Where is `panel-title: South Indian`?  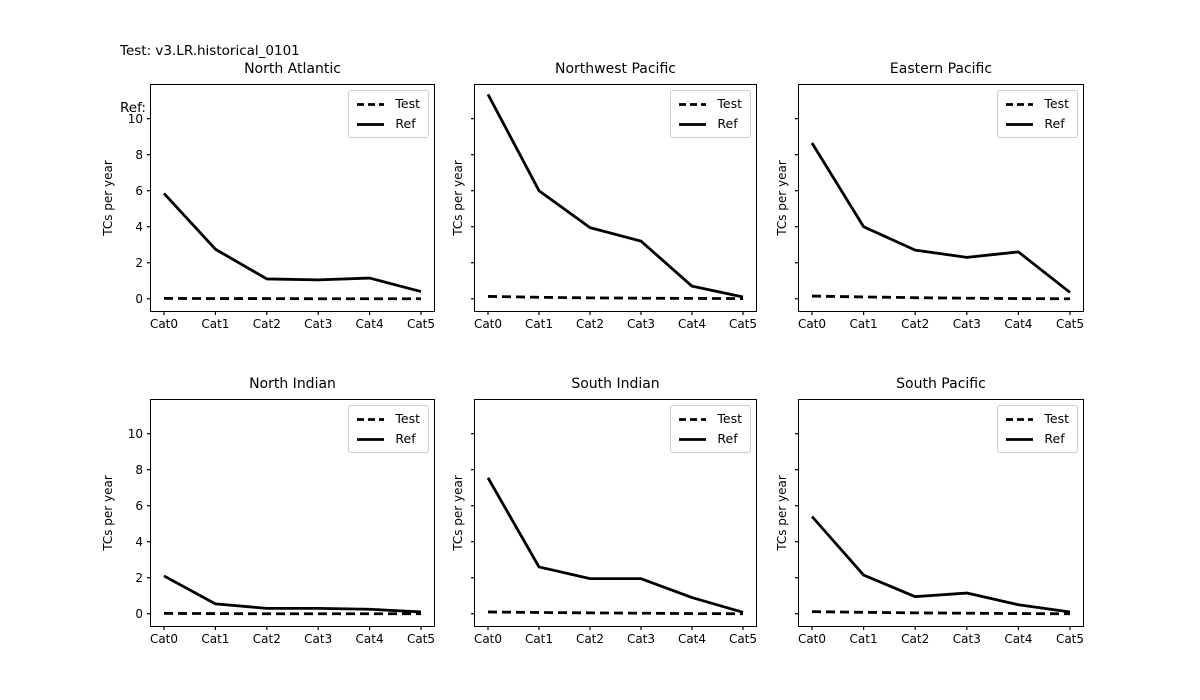
panel-title: South Indian is located at coordinates (615, 384).